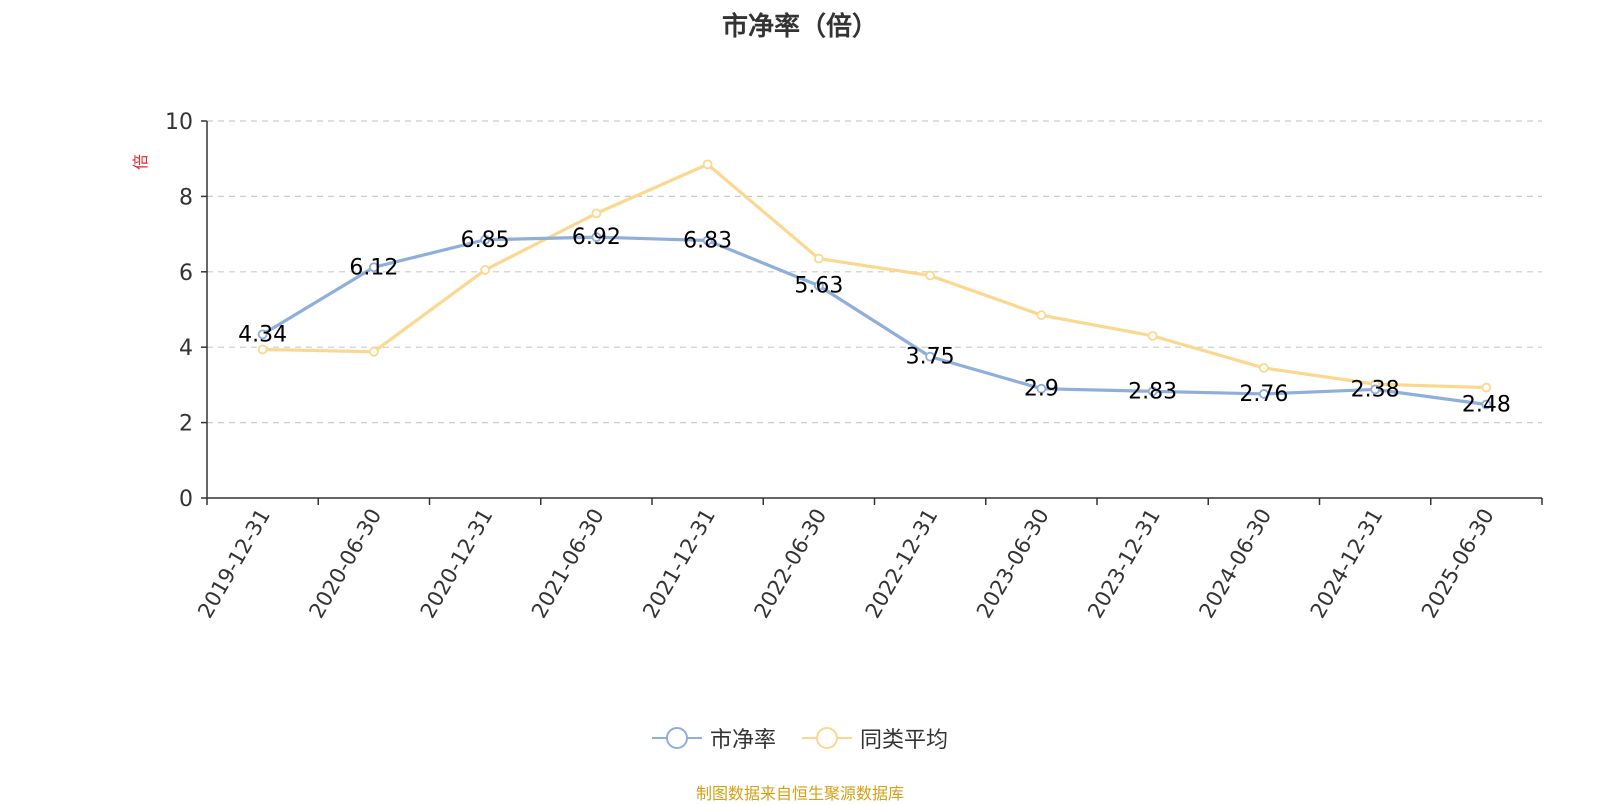  I want to click on legend: 市净率 同类平均, so click(800, 738).